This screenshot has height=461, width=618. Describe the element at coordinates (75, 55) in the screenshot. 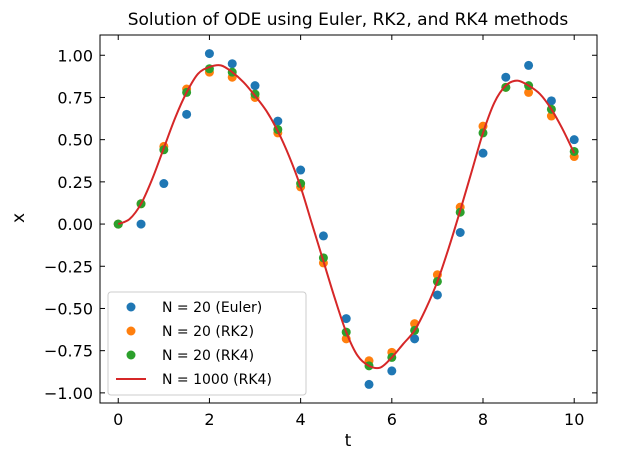

I see `y-tick-label: 1.00` at that location.